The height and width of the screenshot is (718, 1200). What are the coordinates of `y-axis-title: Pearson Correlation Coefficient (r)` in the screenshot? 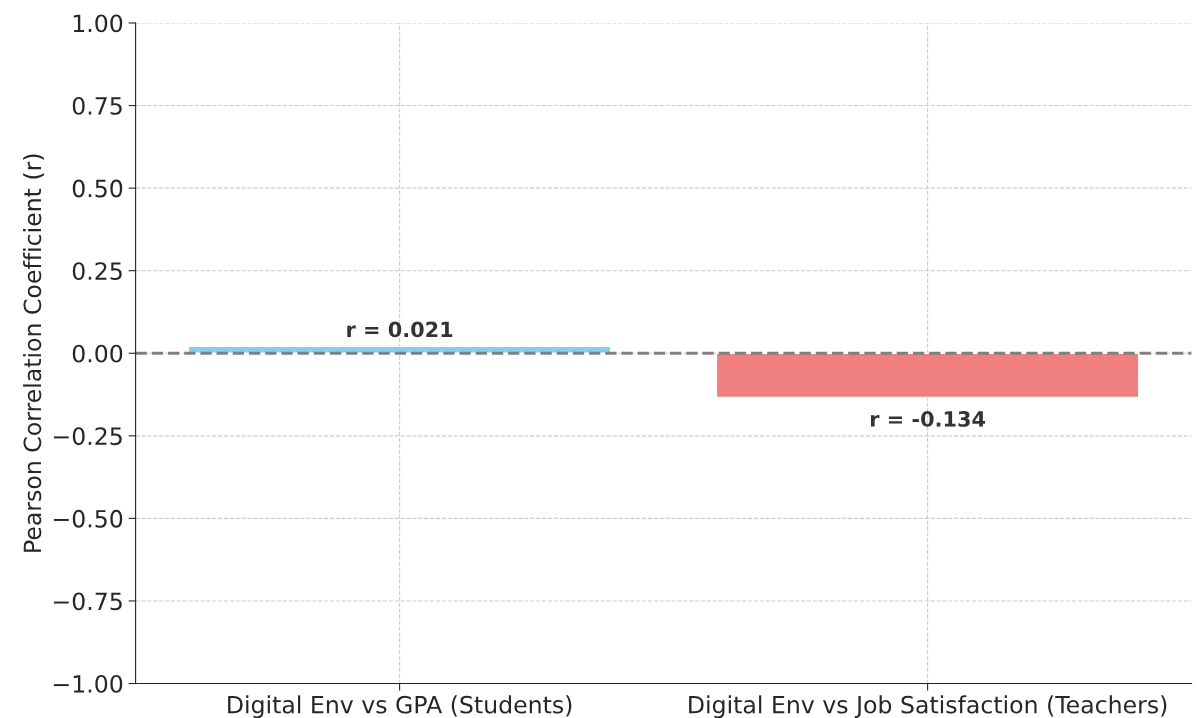 It's located at (34, 353).